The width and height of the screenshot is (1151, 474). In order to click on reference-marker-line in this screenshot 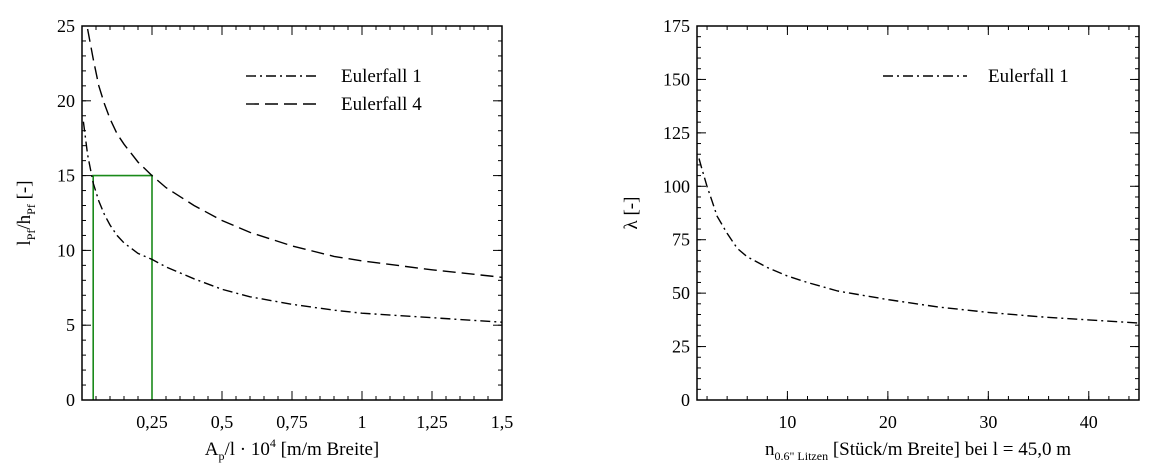, I will do `click(122, 287)`.